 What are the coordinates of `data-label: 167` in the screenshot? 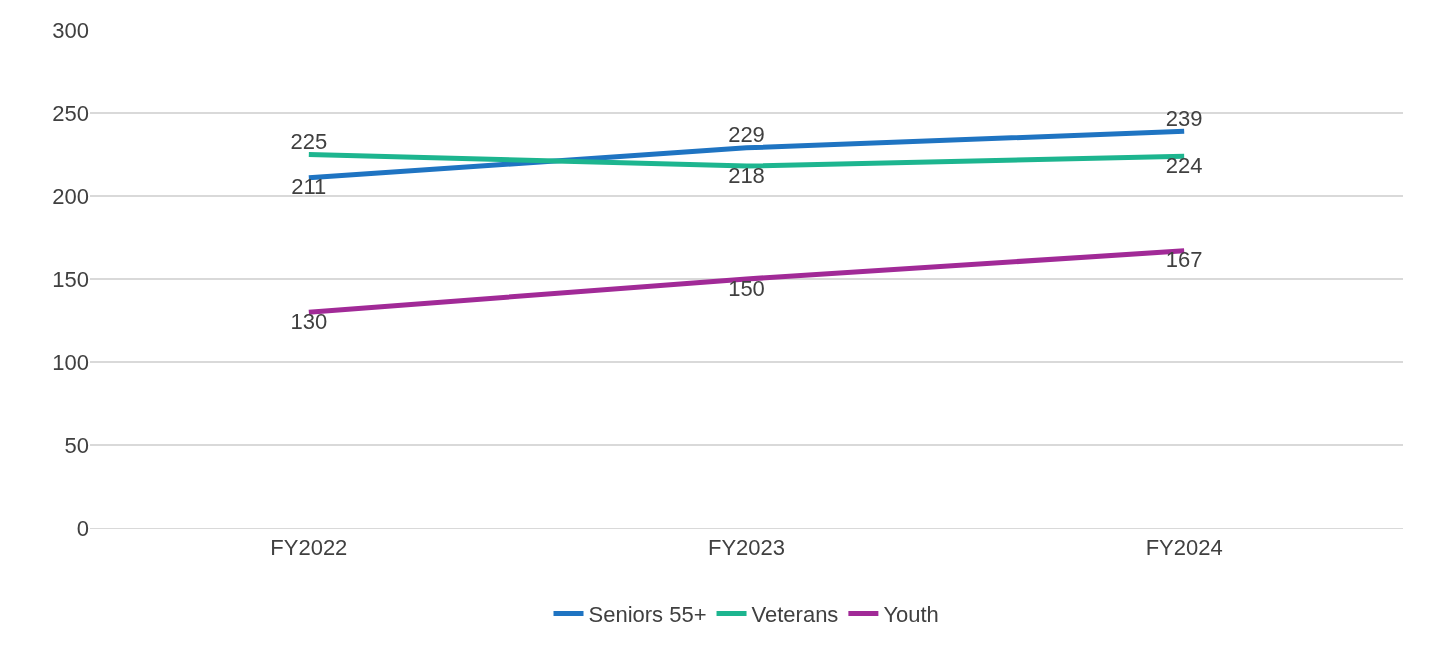 It's located at (1184, 260).